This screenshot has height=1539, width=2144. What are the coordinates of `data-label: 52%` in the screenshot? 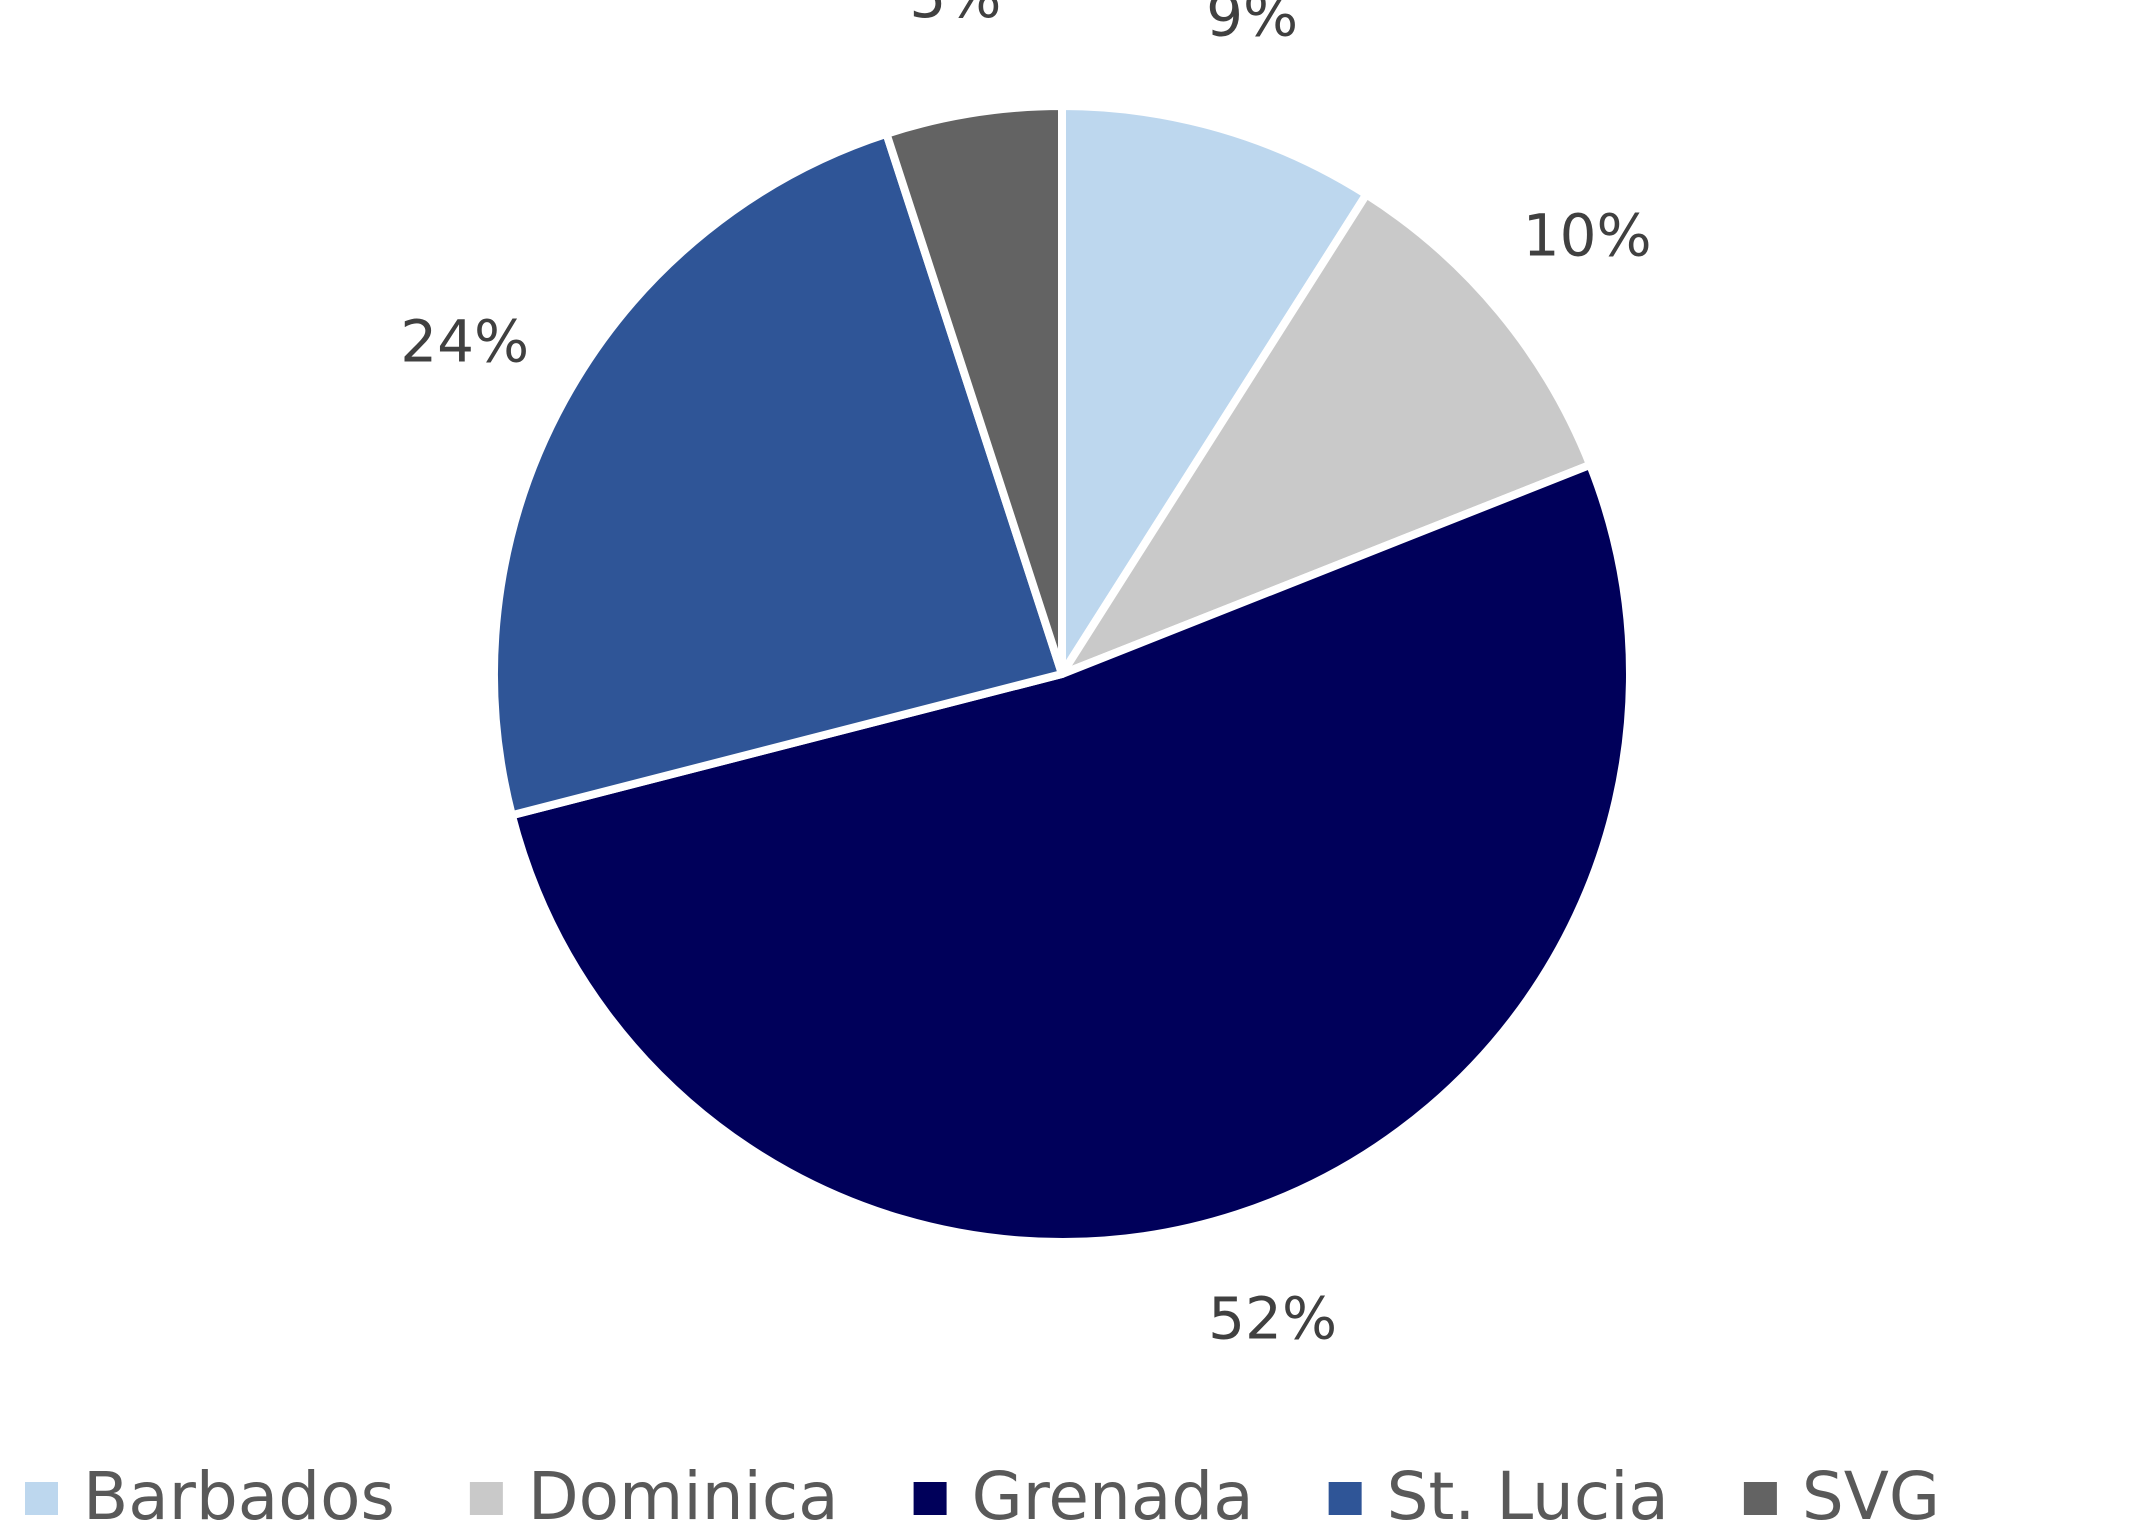 It's located at (1272, 1318).